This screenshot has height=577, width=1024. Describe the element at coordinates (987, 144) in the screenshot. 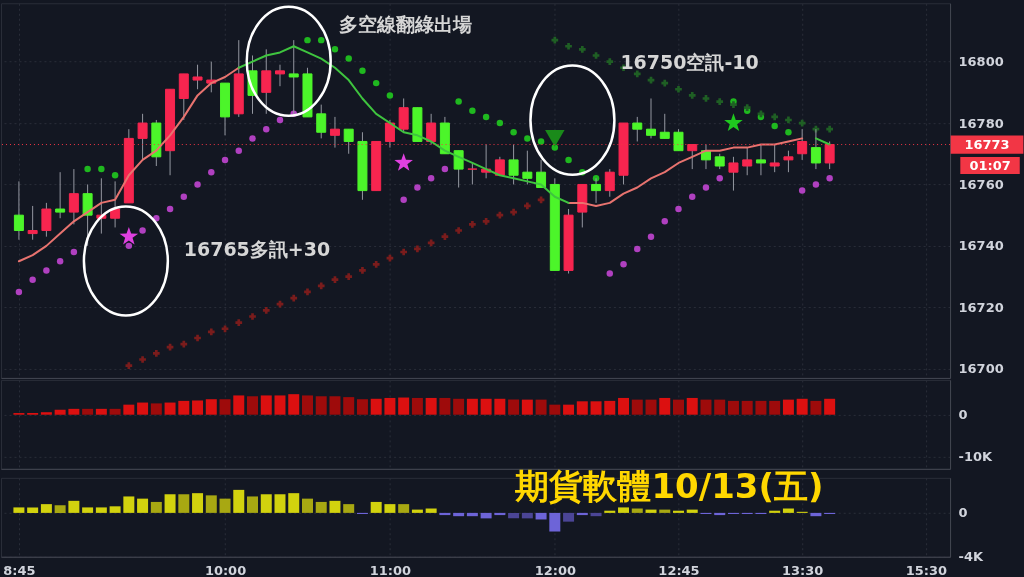

I see `ref-line-label: 16773` at that location.